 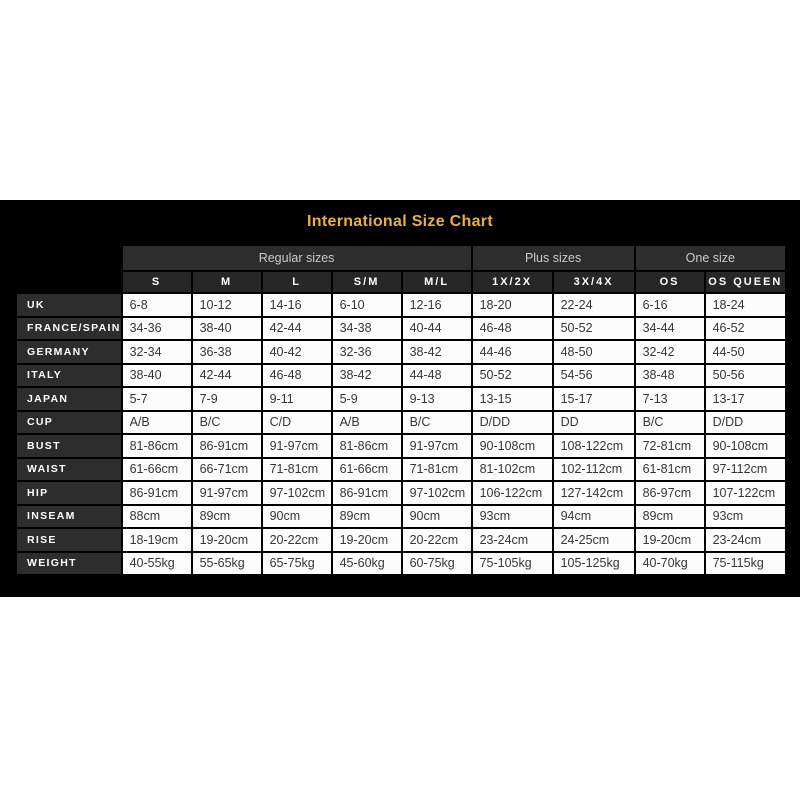 I want to click on size-value-cell: 46-52, so click(x=745, y=328).